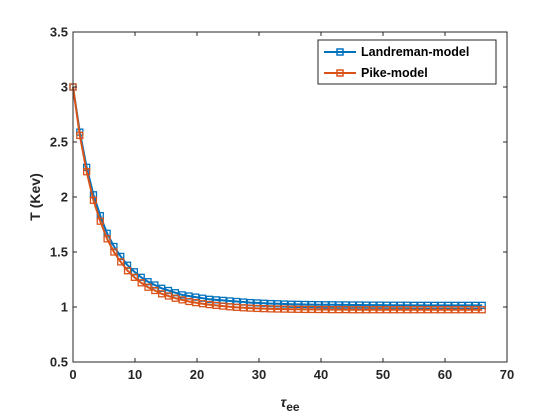 This screenshot has width=560, height=420. What do you see at coordinates (64, 87) in the screenshot?
I see `y-tick-label: 3` at bounding box center [64, 87].